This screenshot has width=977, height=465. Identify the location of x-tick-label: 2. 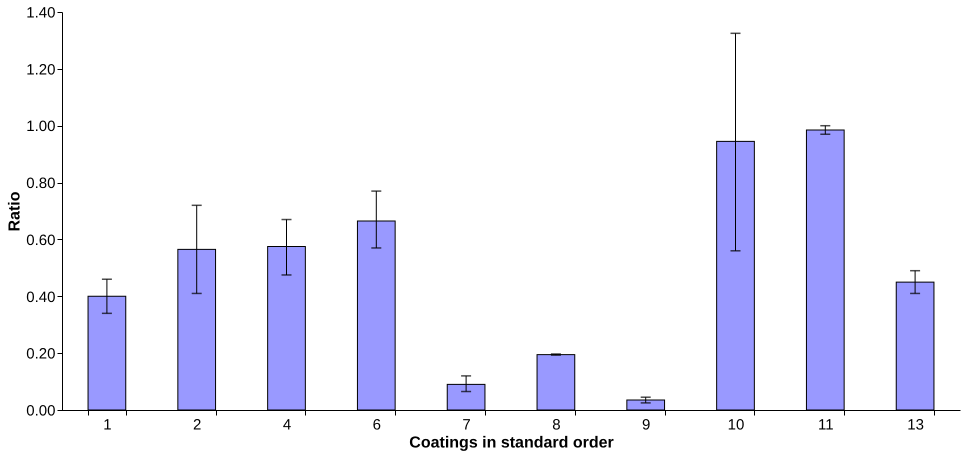
(197, 425).